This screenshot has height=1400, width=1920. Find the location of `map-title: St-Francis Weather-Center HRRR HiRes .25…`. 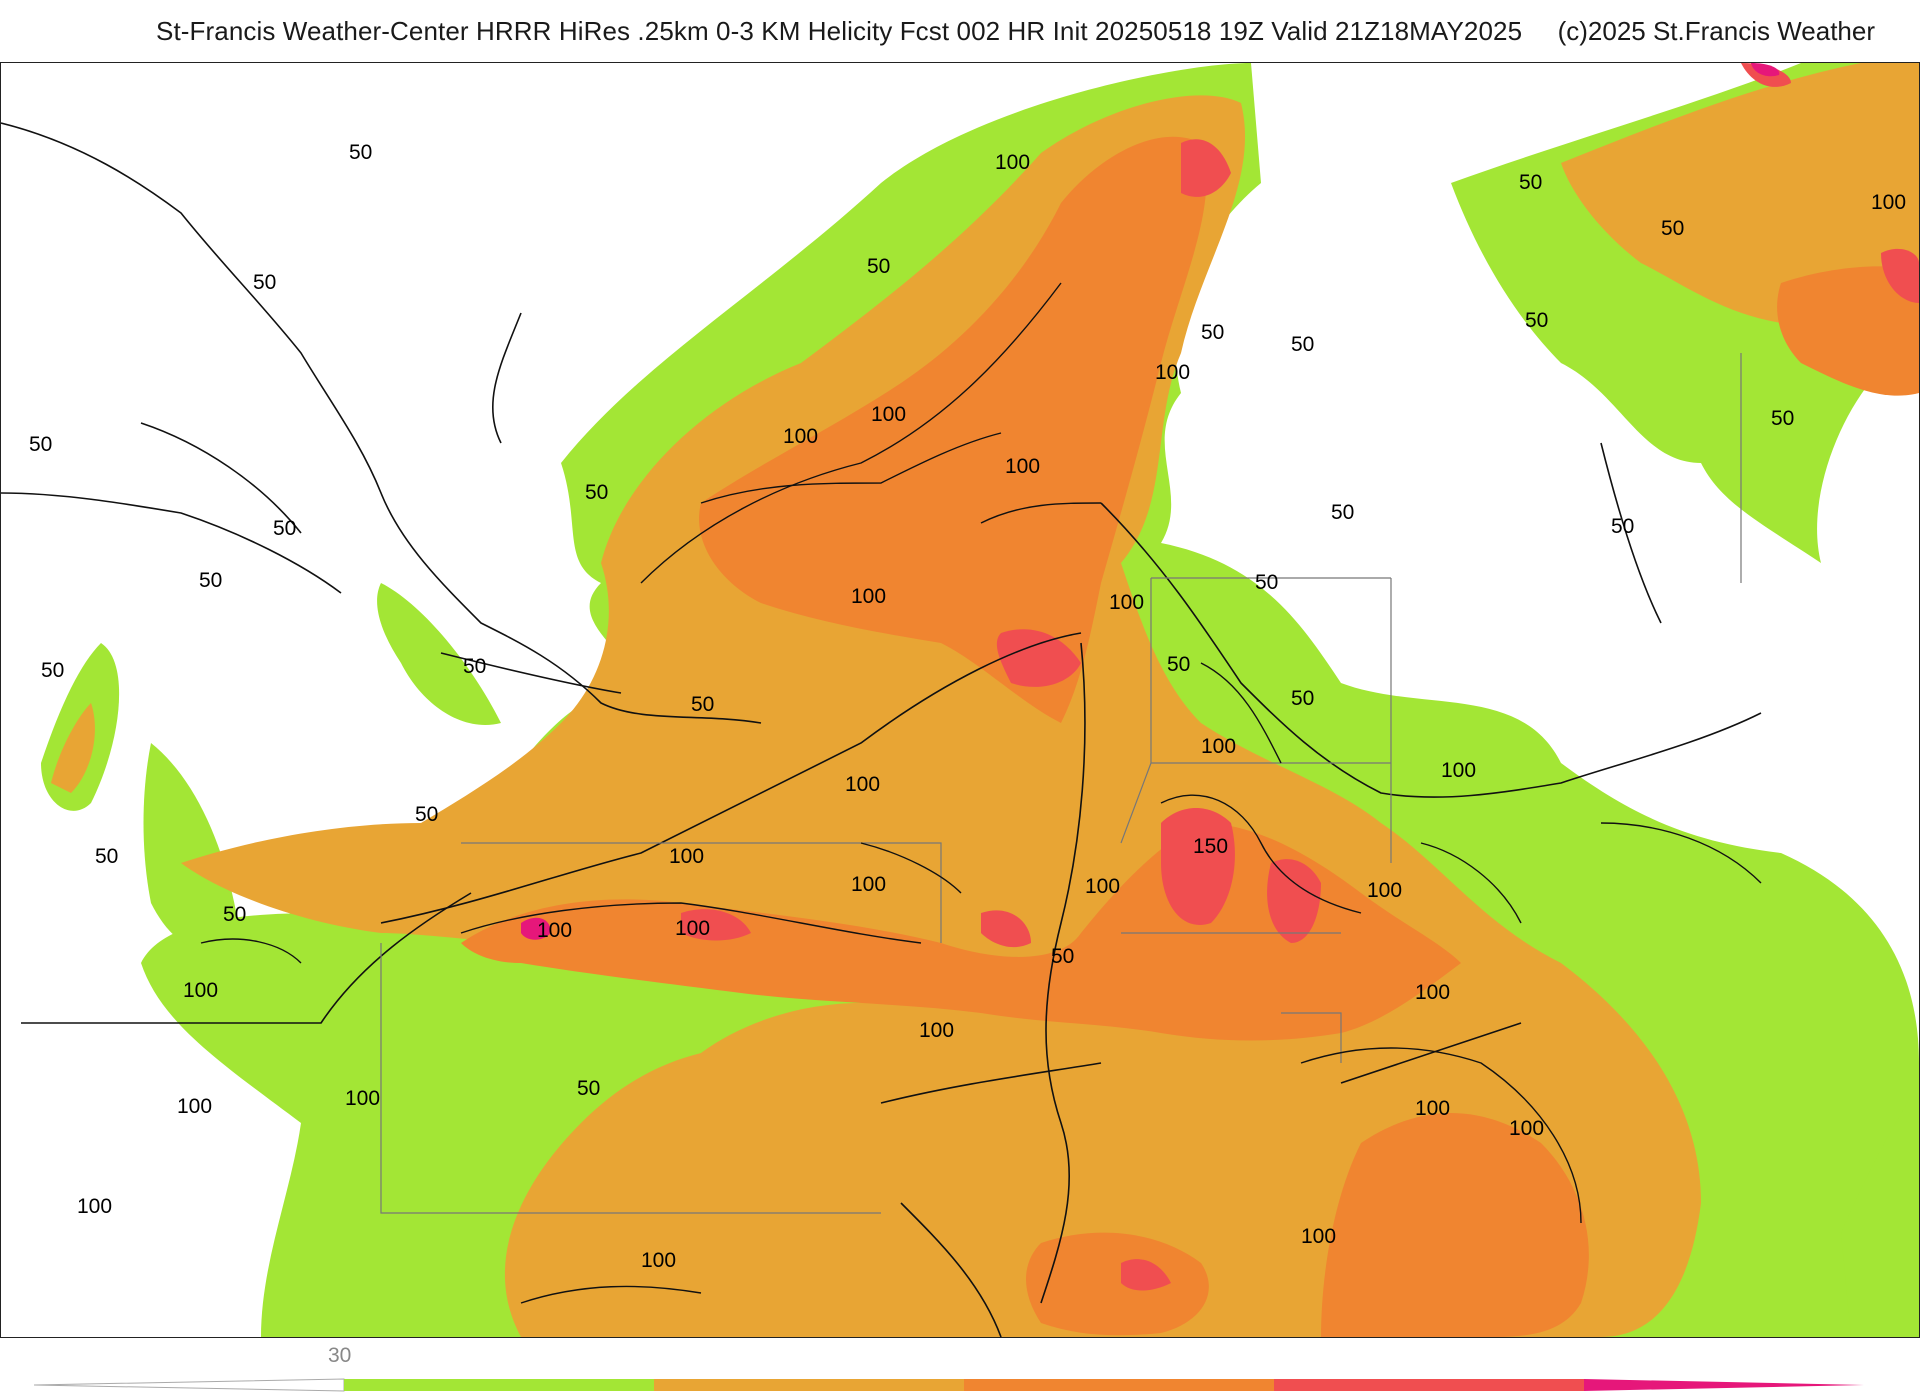

map-title: St-Francis Weather-Center HRRR HiRes .25… is located at coordinates (839, 31).